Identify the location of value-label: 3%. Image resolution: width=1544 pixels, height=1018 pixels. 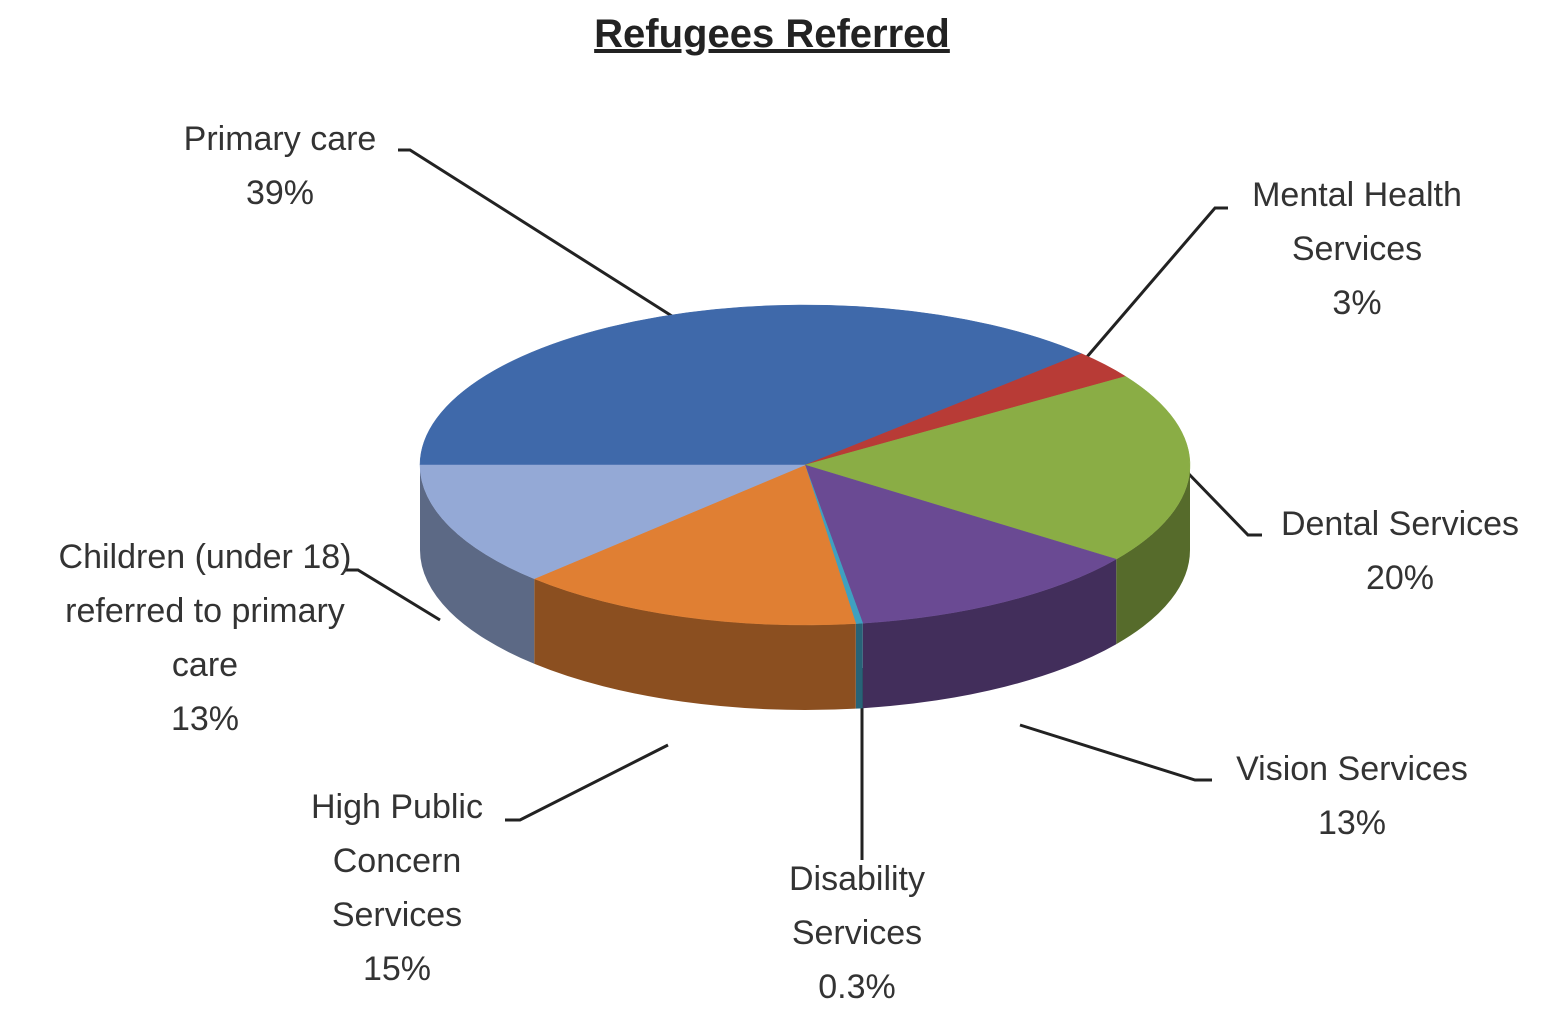
(1357, 303).